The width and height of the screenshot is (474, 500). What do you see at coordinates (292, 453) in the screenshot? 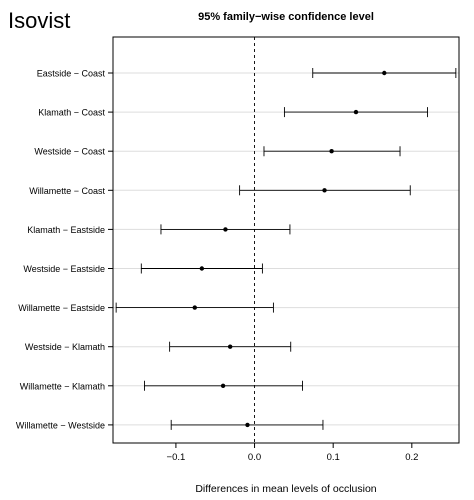
I see `x-axis: −0.1 0.0 0.1 0.2` at bounding box center [292, 453].